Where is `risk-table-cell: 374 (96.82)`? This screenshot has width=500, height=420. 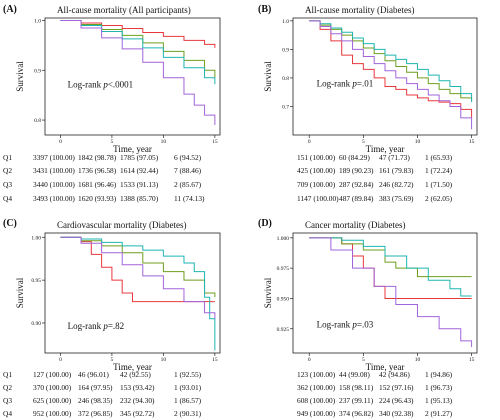 risk-table-cell: 374 (96.82) is located at coordinates (356, 413).